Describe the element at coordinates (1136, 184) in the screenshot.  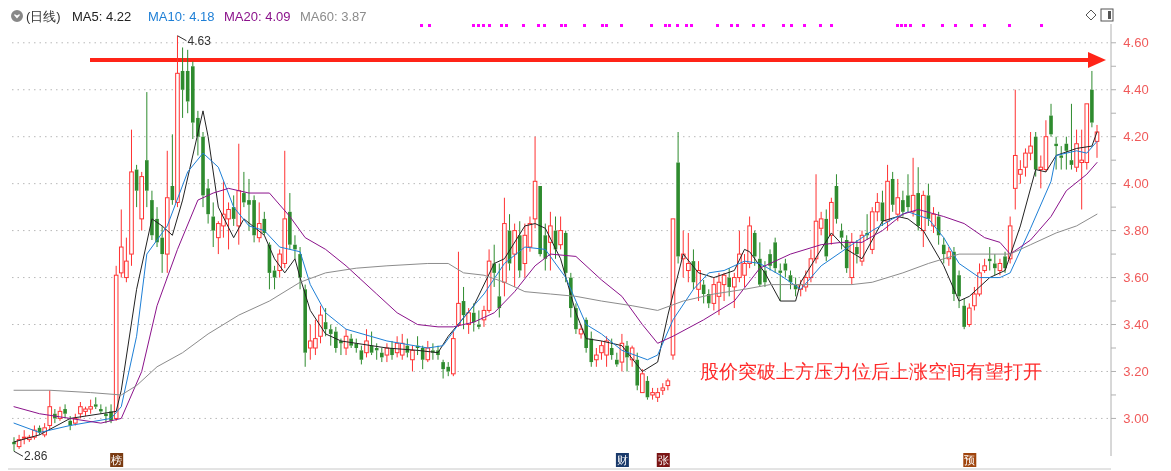
I see `y-tick-label: 4.00` at that location.